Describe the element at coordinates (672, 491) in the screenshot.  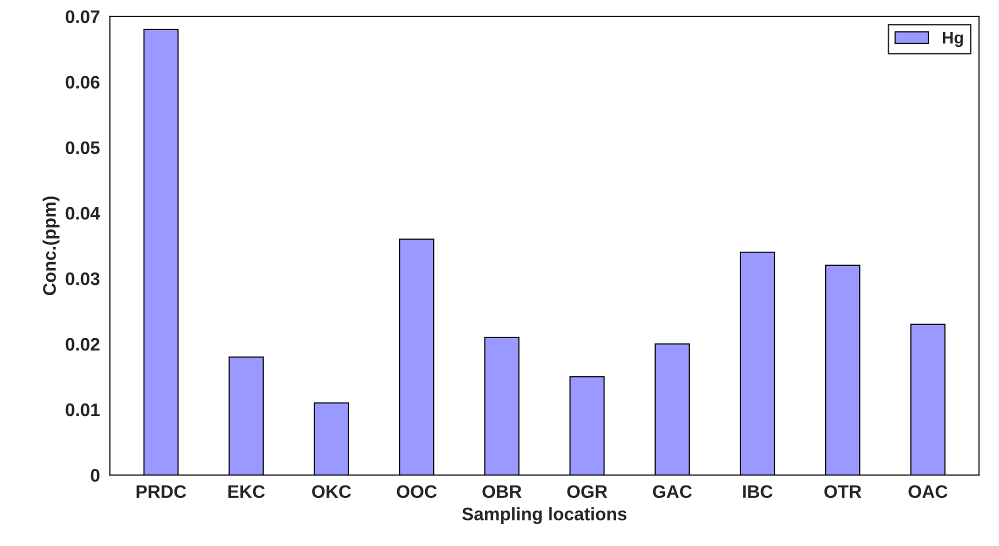
I see `x-tick-label: GAC` at that location.